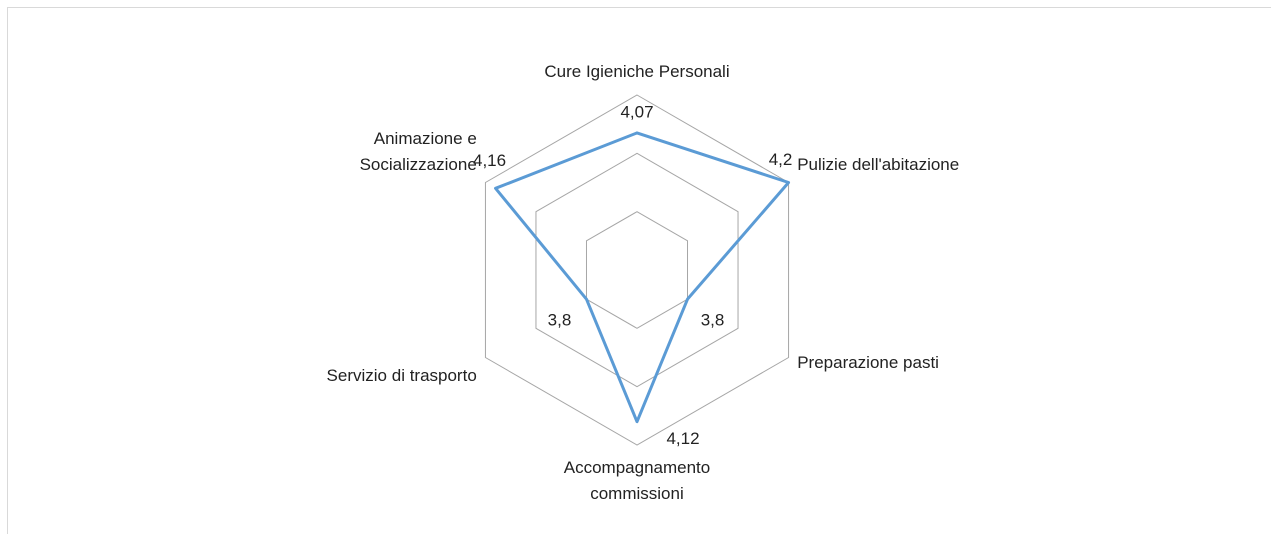 The width and height of the screenshot is (1271, 534). Describe the element at coordinates (682, 438) in the screenshot. I see `data-label: 4,12` at that location.